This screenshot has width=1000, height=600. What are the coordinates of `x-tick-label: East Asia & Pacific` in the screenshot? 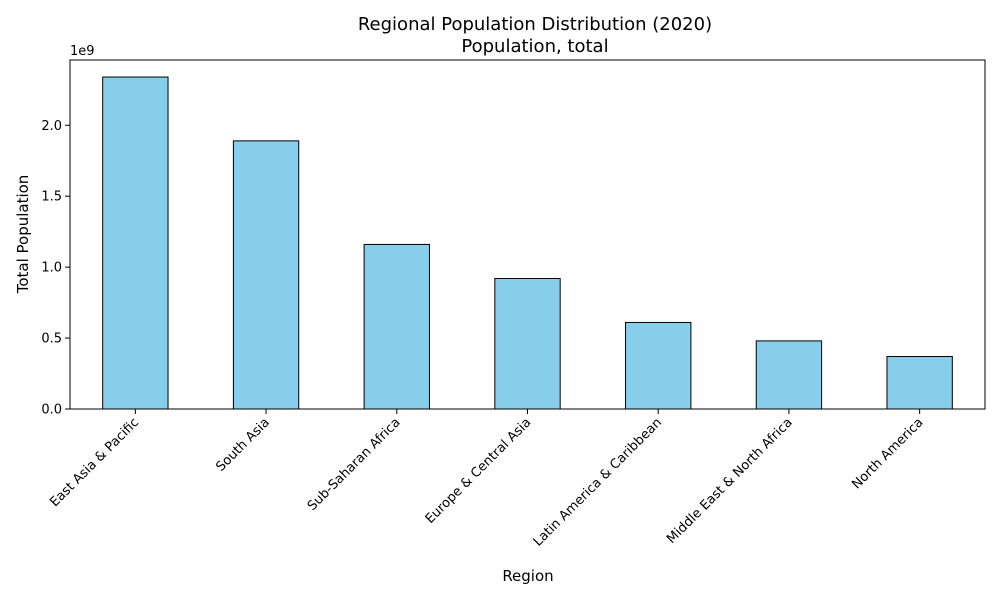 It's located at (94, 462).